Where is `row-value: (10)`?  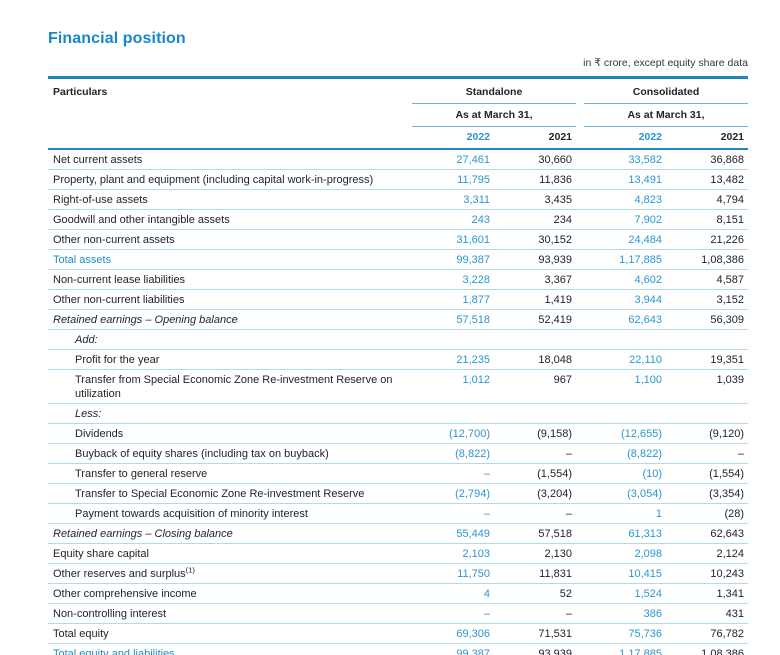 row-value: (10) is located at coordinates (652, 473).